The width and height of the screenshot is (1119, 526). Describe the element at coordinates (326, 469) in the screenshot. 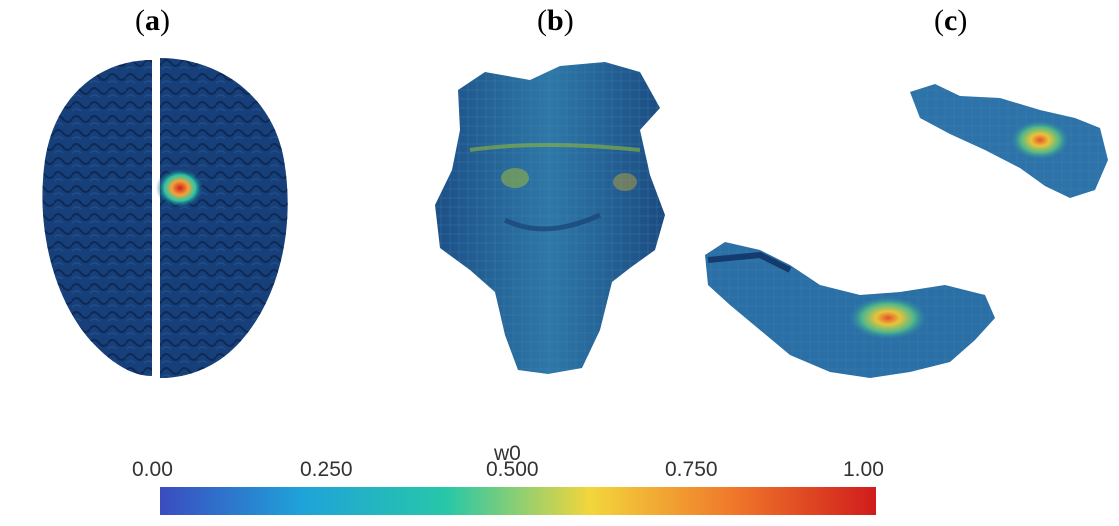

I see `colorbar-tick-1: 0.250` at that location.